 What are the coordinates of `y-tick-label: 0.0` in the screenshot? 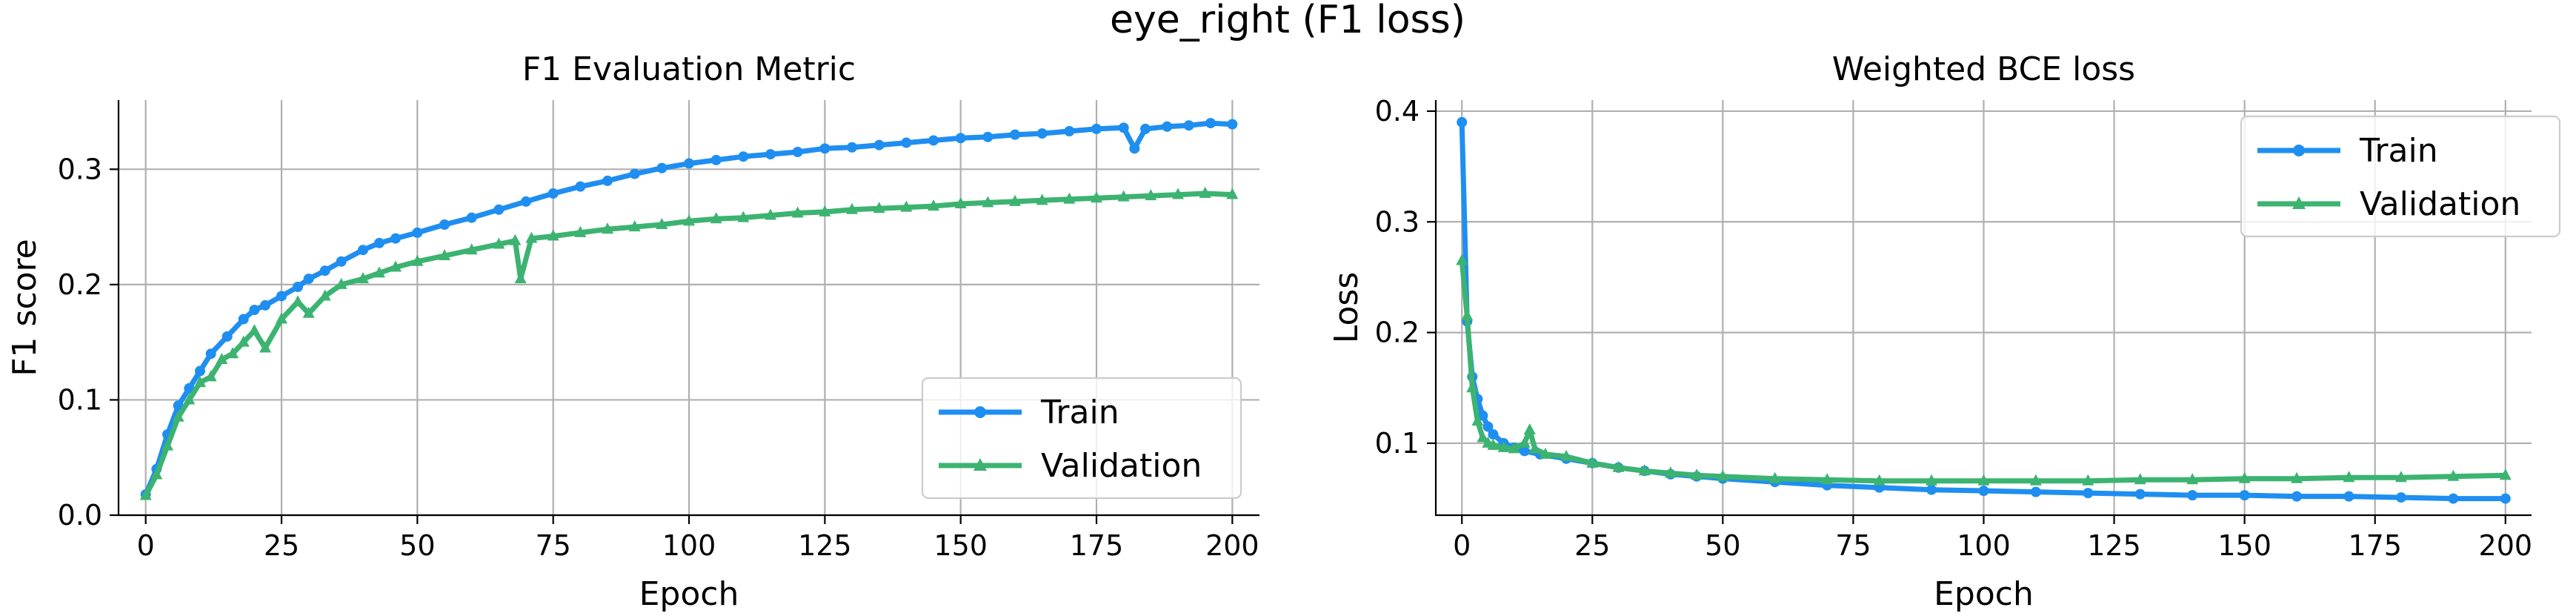 It's located at (80, 515).